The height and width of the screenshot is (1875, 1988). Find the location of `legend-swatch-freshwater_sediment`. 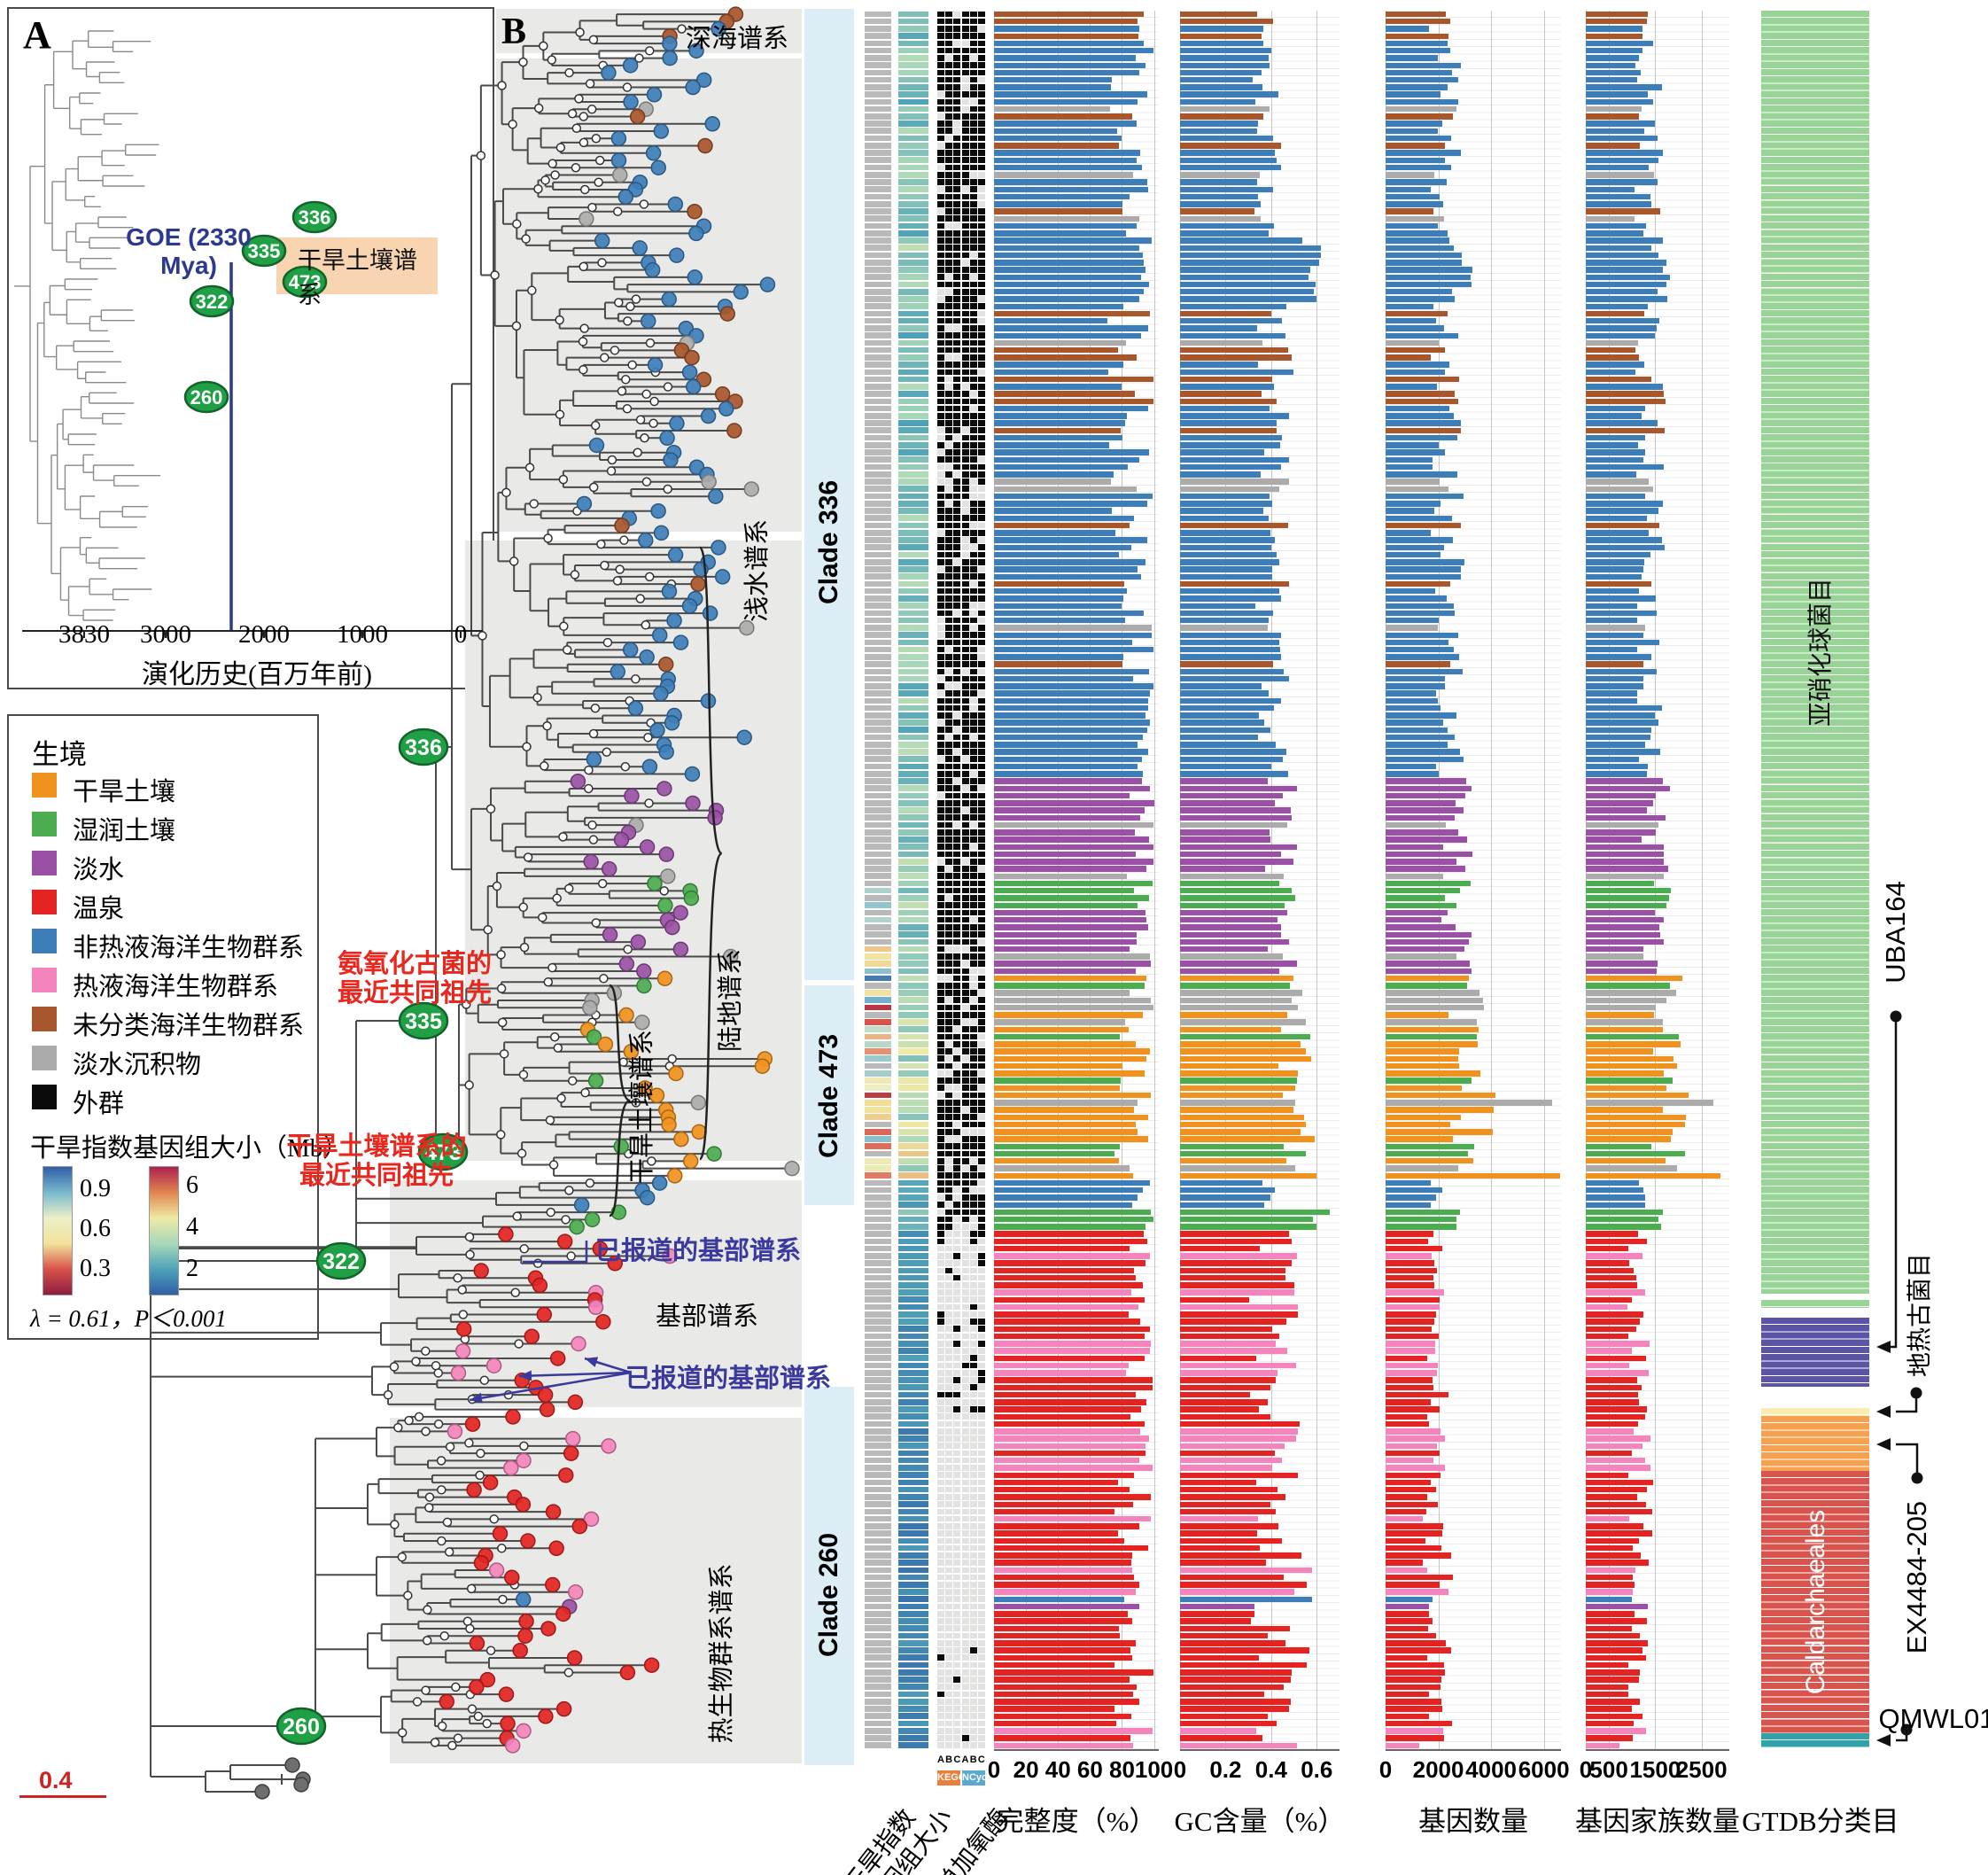

legend-swatch-freshwater_sediment is located at coordinates (44, 1058).